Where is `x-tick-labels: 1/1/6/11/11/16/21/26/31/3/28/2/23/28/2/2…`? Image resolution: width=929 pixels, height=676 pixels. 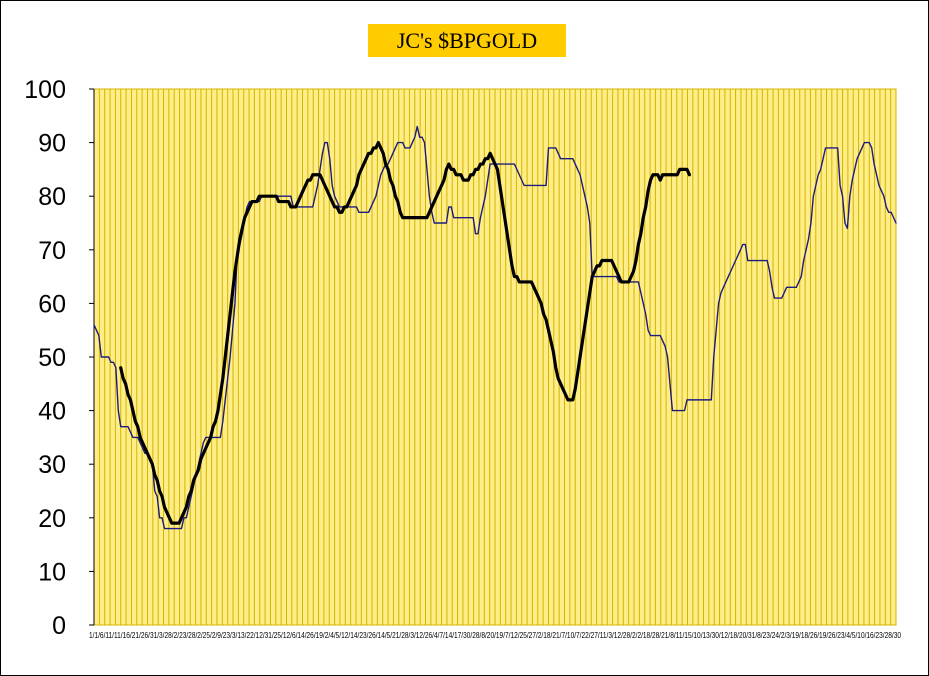 x-tick-labels: 1/1/6/11/11/16/21/26/31/3/28/2/23/28/2/2… is located at coordinates (495, 635).